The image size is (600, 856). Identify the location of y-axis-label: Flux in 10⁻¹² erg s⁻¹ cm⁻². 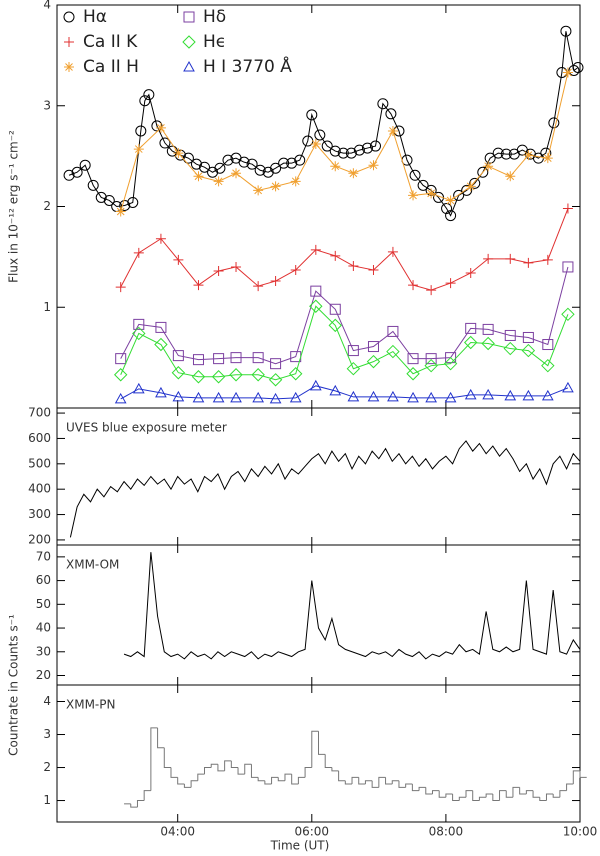
(14, 206).